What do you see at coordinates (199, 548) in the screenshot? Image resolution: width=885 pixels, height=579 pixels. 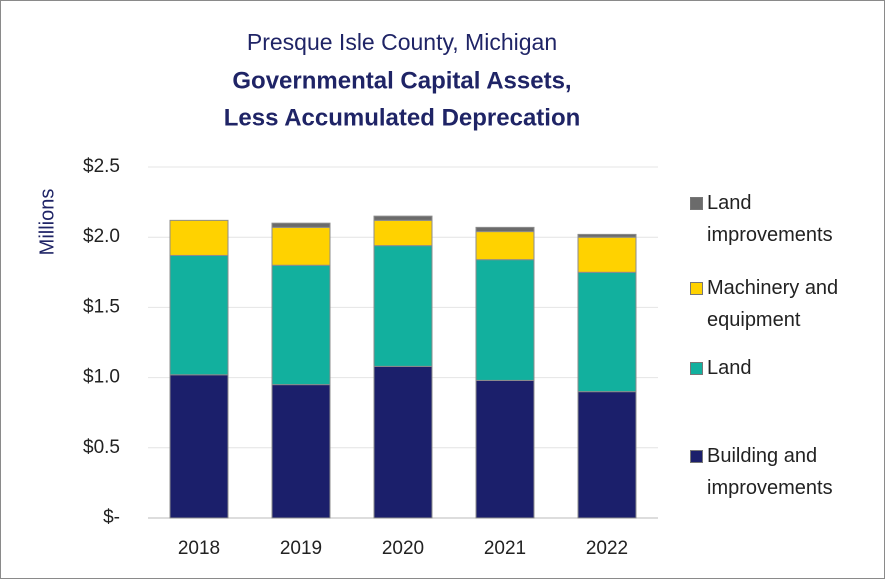 I see `x-tick-label: 2018` at bounding box center [199, 548].